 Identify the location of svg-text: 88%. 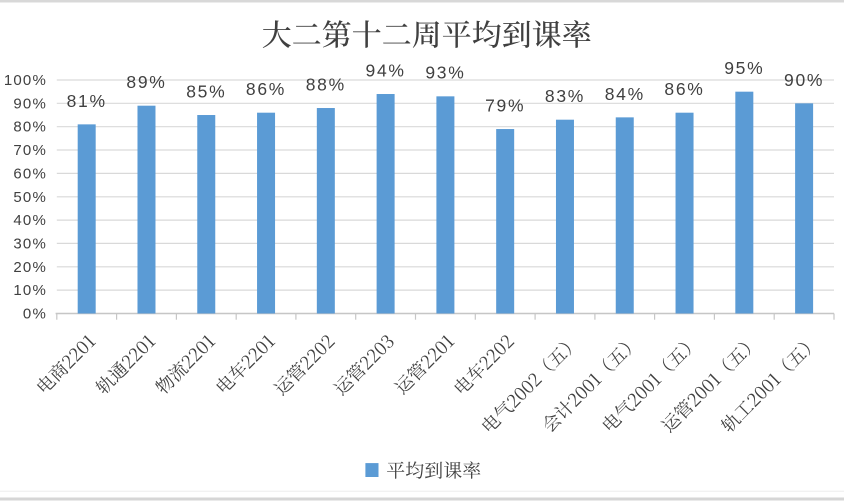
(326, 84).